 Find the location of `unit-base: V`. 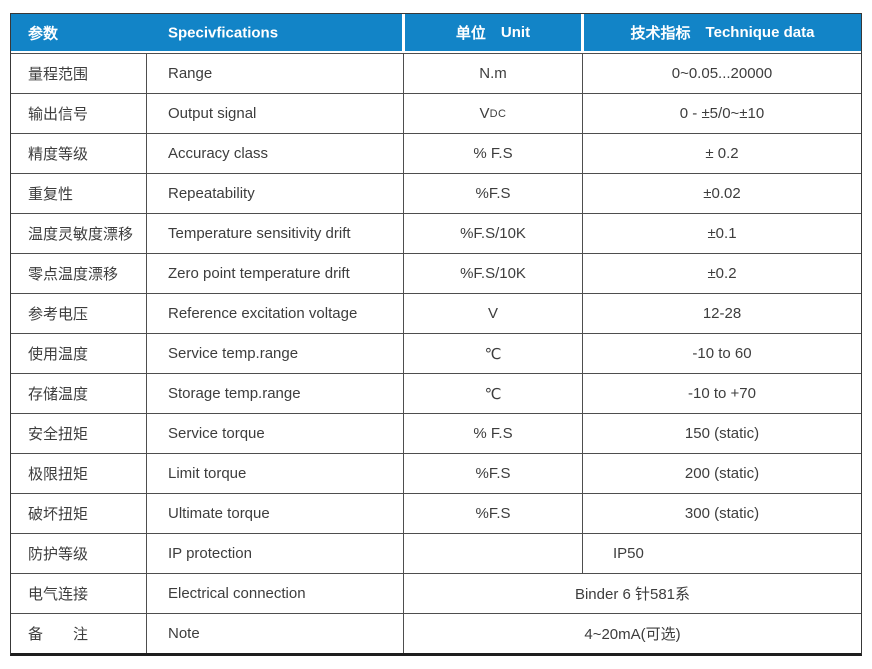

unit-base: V is located at coordinates (484, 113).